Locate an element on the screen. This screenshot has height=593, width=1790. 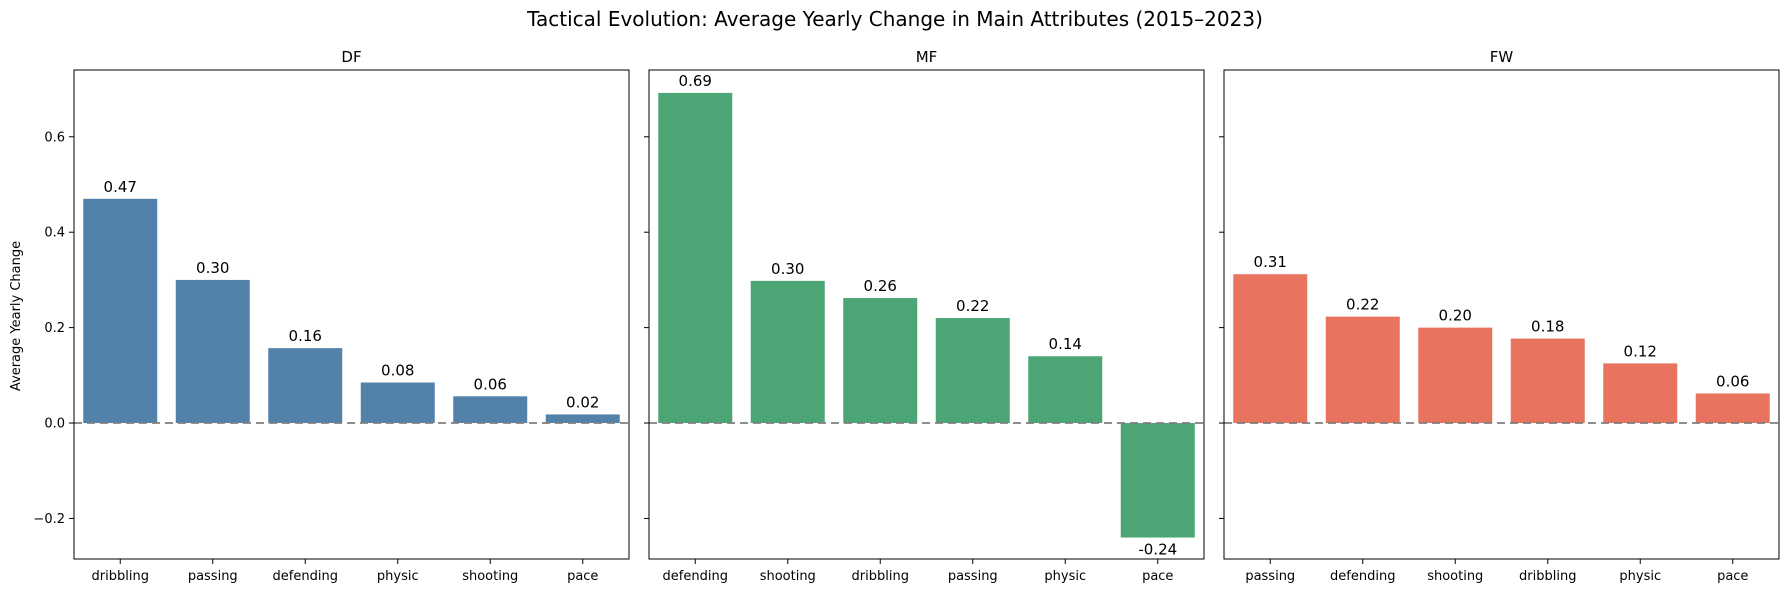
y-axis-label: Average Yearly Change is located at coordinates (16, 316).